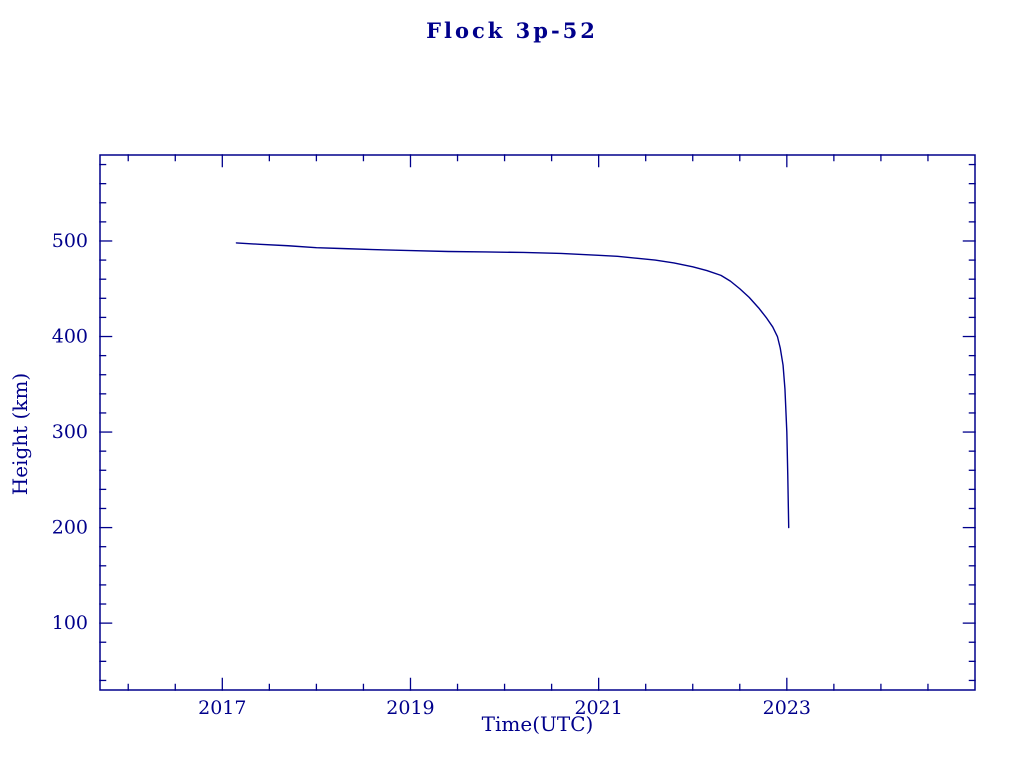 Image resolution: width=1024 pixels, height=768 pixels. What do you see at coordinates (70, 337) in the screenshot?
I see `y-tick-label: 400` at bounding box center [70, 337].